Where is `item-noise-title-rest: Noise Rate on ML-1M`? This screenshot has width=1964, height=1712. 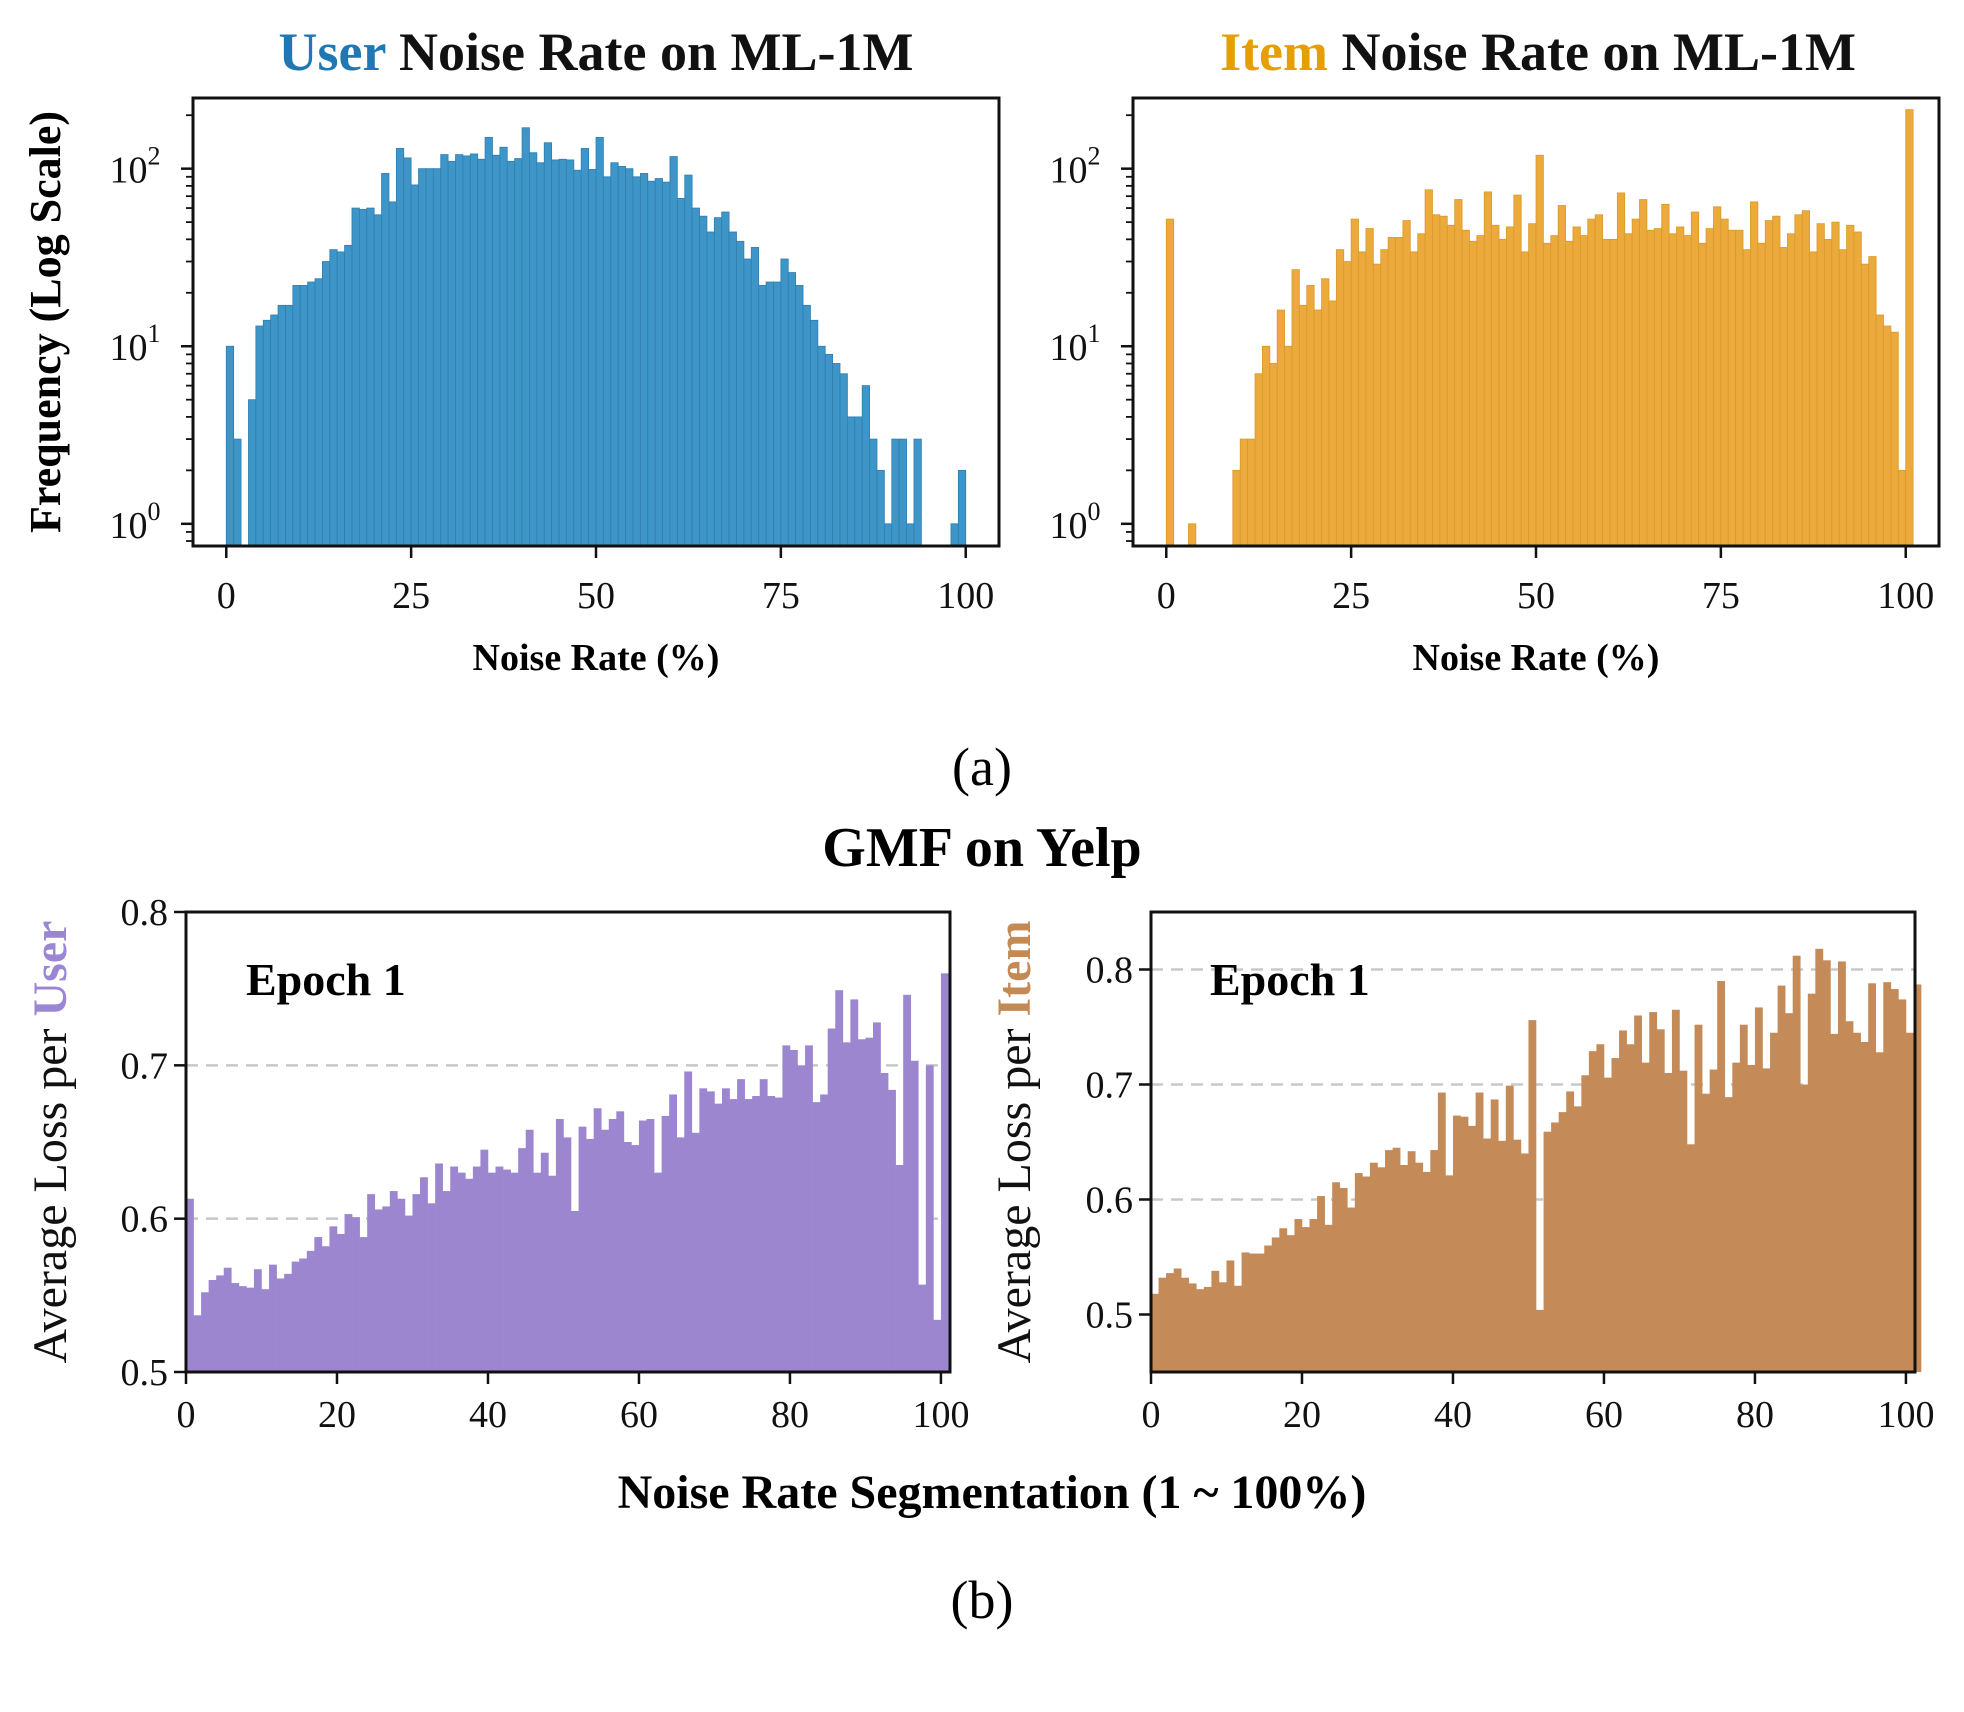
item-noise-title-rest: Noise Rate on ML-1M is located at coordinates (1592, 52).